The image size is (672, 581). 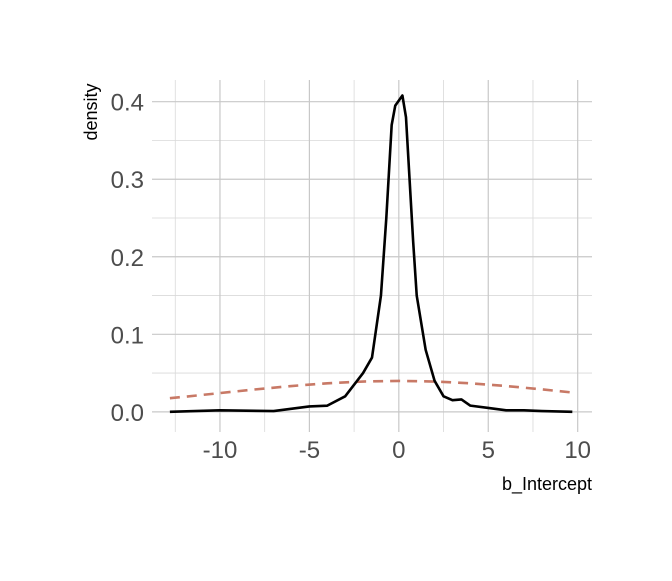 I want to click on y-tick-label: 0.3, so click(x=127, y=180).